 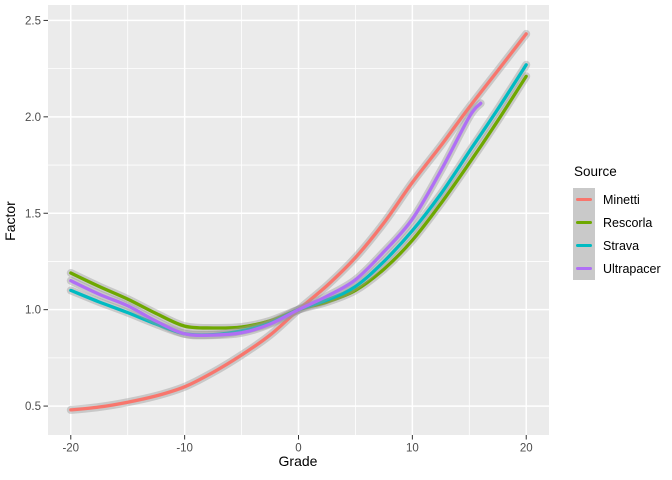 What do you see at coordinates (33, 21) in the screenshot?
I see `y-tick-label: 2.5` at bounding box center [33, 21].